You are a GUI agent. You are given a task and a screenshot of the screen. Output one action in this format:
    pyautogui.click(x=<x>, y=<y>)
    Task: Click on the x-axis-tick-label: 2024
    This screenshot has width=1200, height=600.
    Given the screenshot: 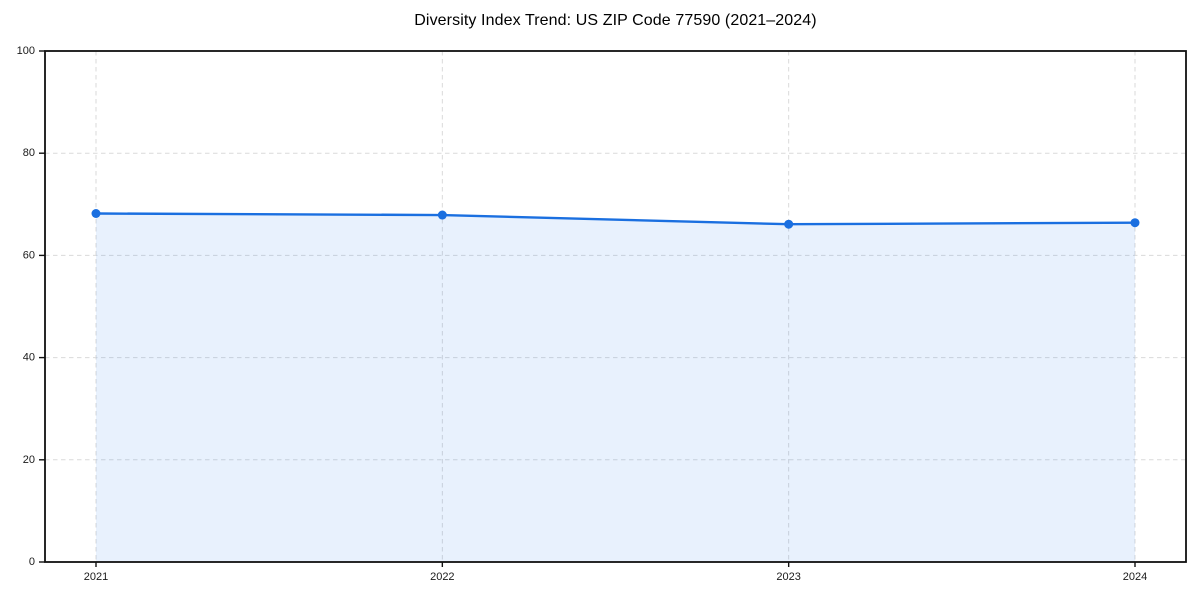 What is the action you would take?
    pyautogui.click(x=1135, y=577)
    